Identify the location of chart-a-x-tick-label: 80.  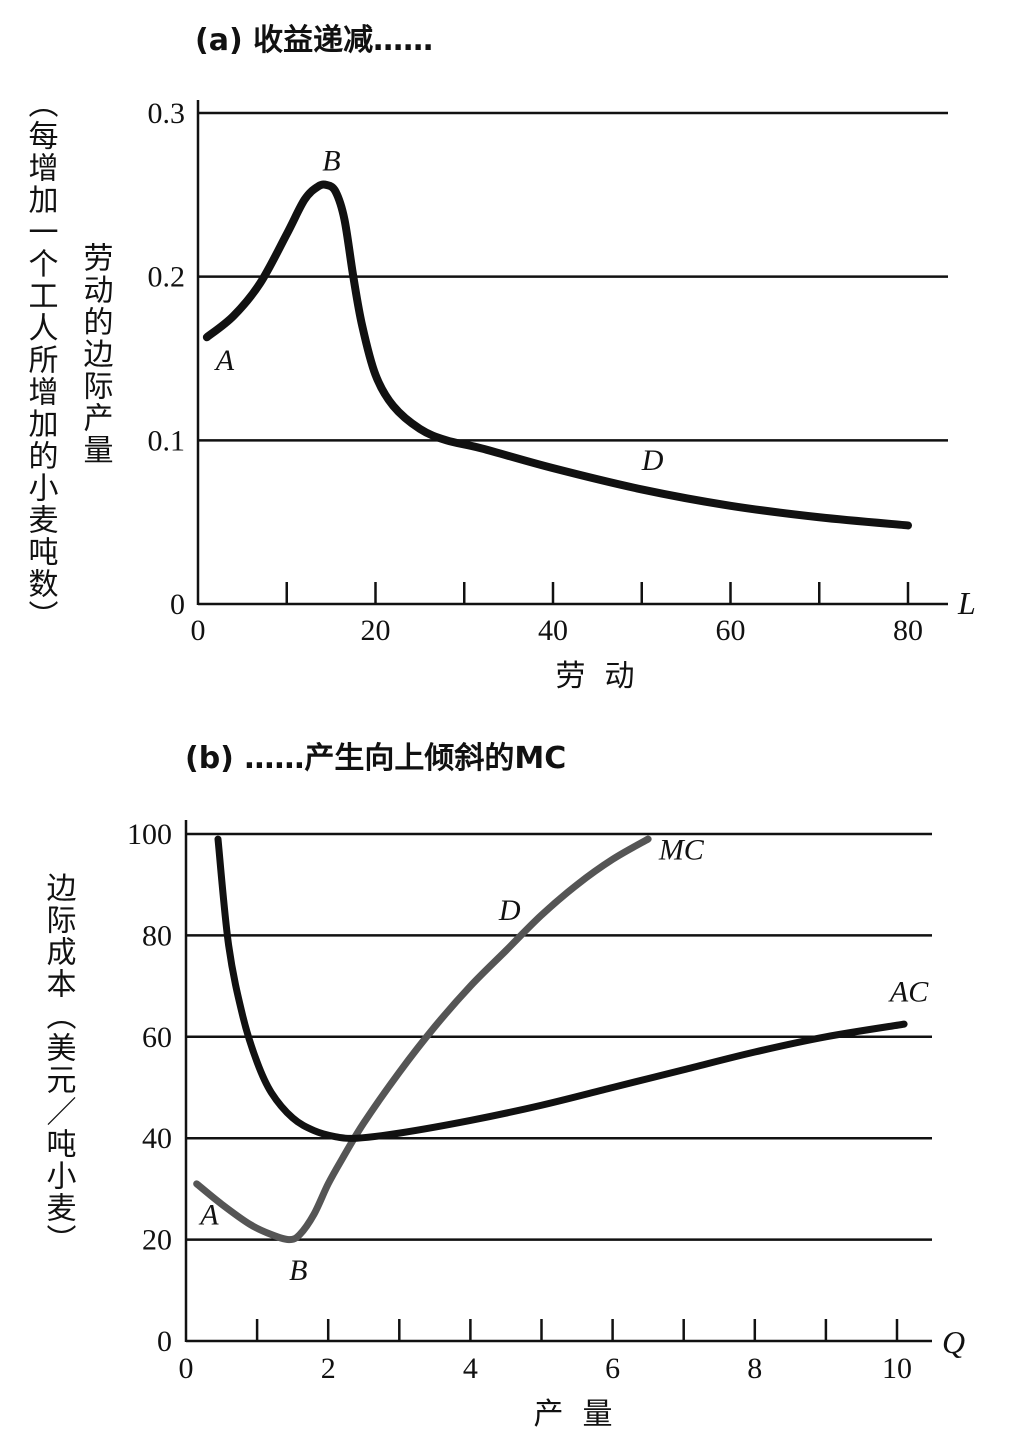
(908, 630).